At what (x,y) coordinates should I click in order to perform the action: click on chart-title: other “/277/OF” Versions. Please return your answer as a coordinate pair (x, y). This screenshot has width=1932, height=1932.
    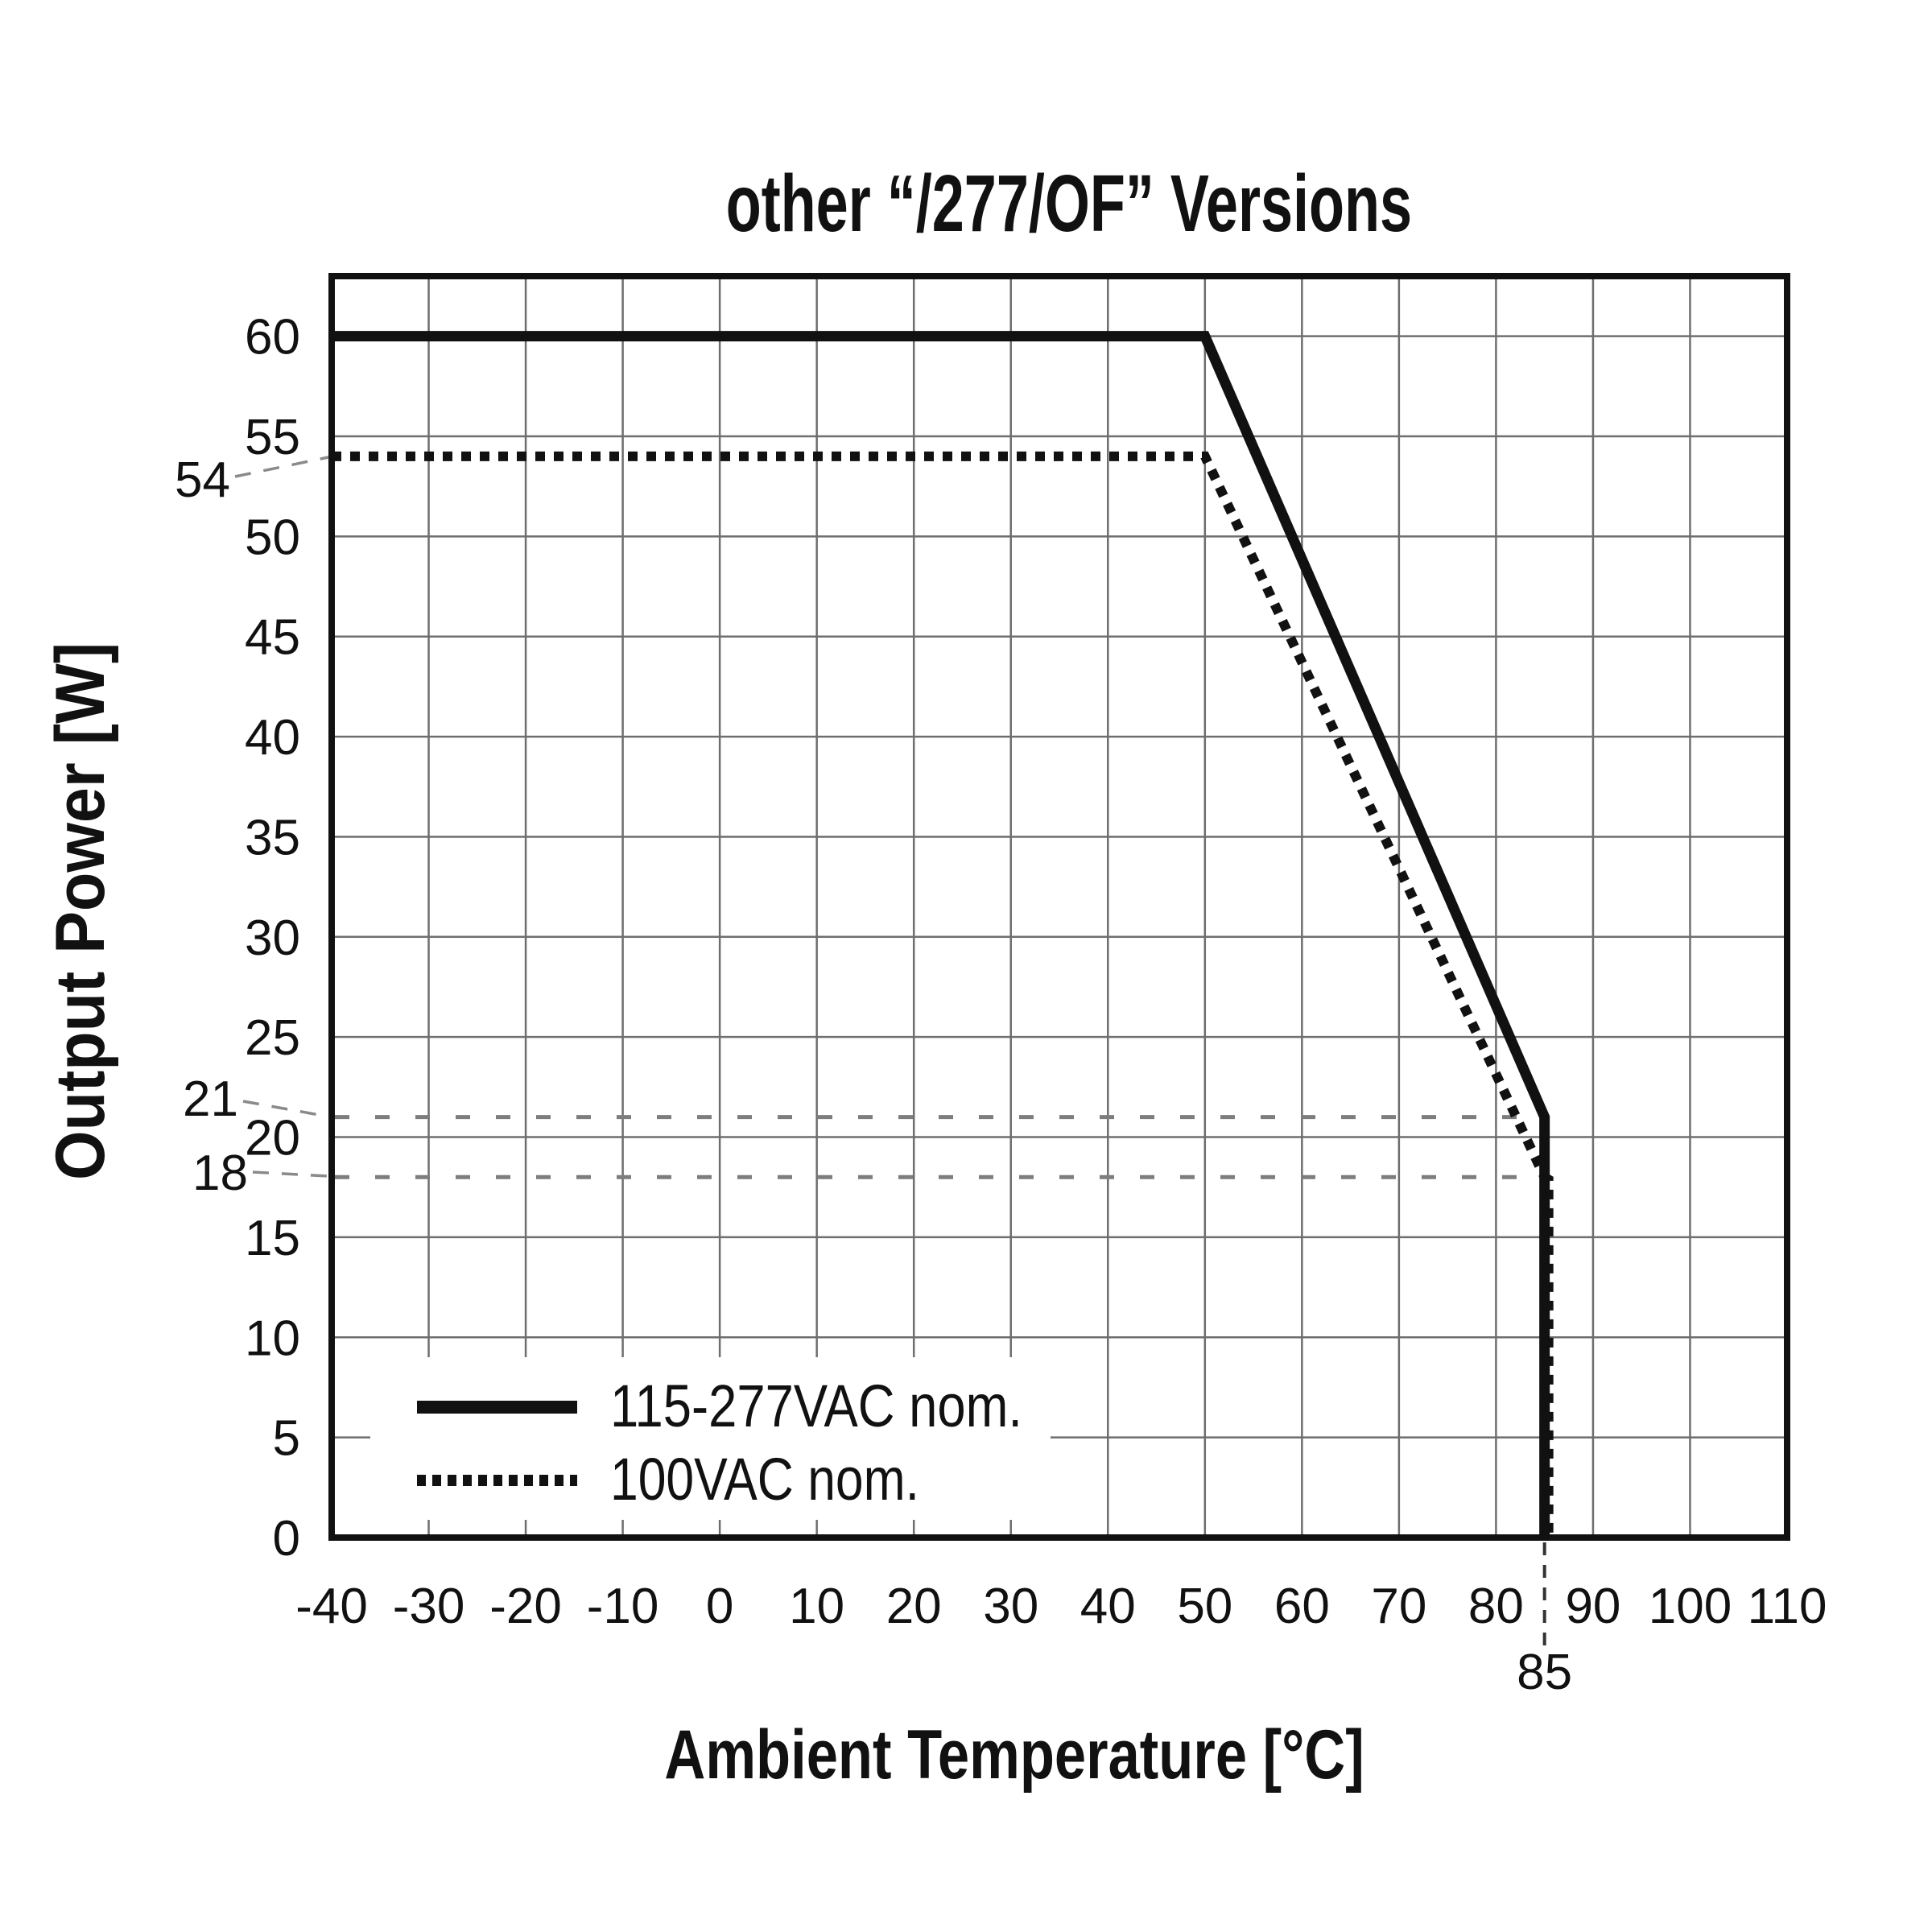
    Looking at the image, I should click on (1069, 207).